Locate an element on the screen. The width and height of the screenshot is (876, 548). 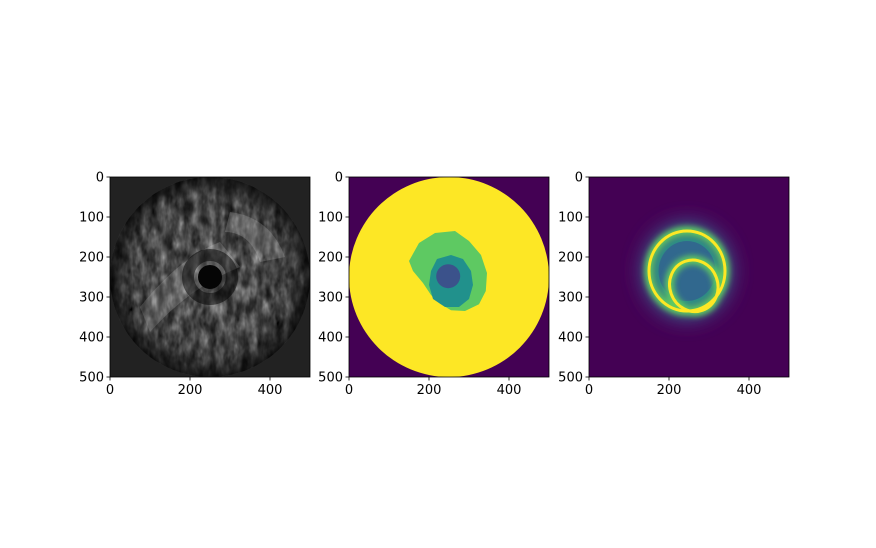
inner-boundary is located at coordinates (694, 286).